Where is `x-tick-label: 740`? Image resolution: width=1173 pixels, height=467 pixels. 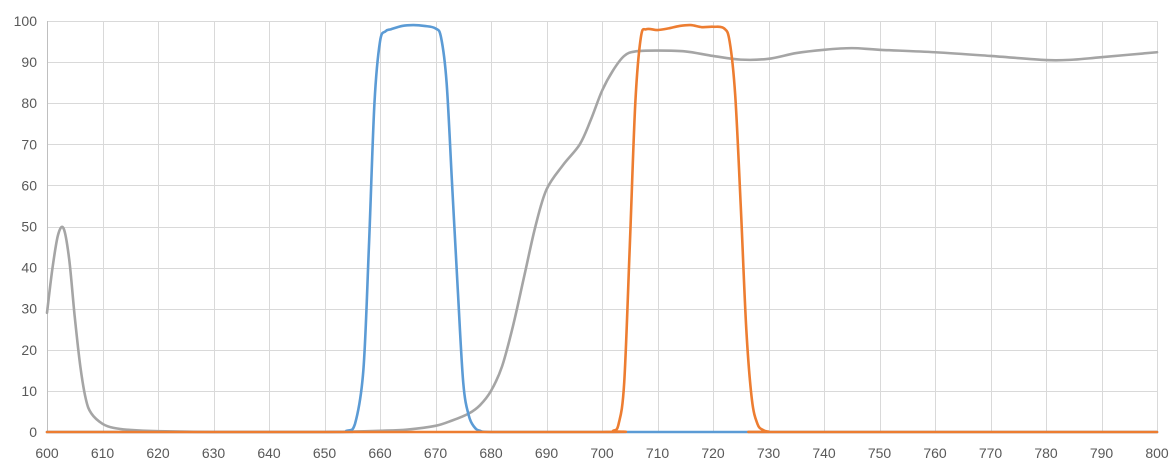
x-tick-label: 740 is located at coordinates (824, 453).